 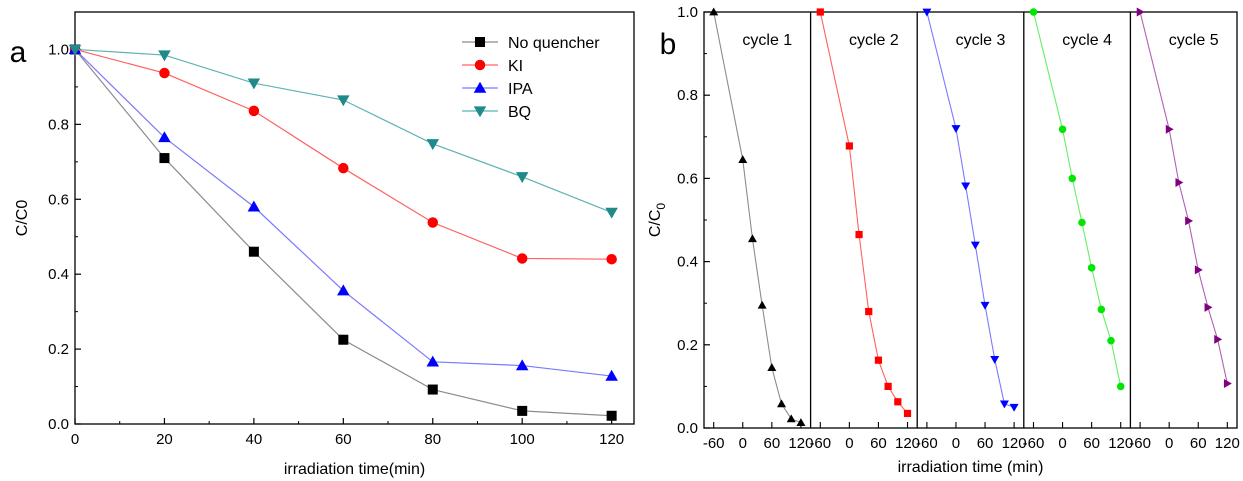 I want to click on cycle-label: cycle 5, so click(x=1194, y=40).